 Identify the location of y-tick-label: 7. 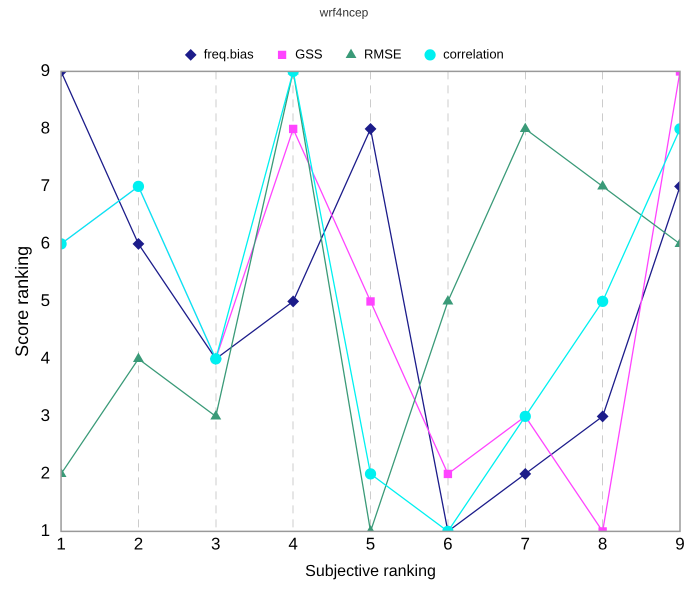
(45, 186).